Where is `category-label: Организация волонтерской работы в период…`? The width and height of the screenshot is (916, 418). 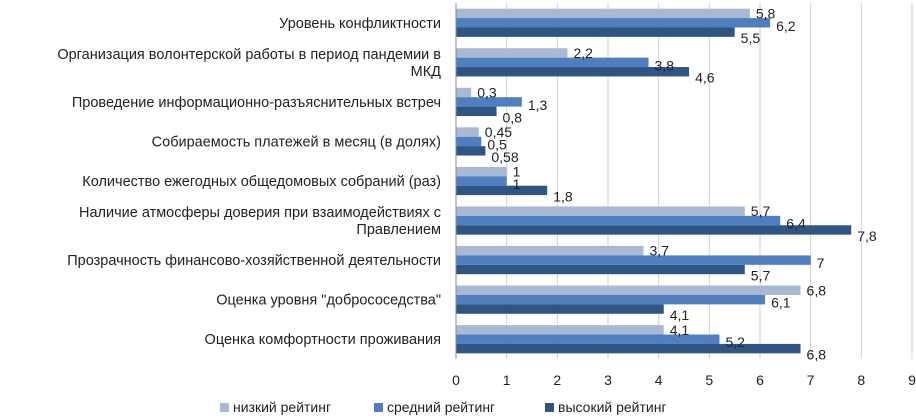 category-label: Организация волонтерской работы в период… is located at coordinates (249, 55).